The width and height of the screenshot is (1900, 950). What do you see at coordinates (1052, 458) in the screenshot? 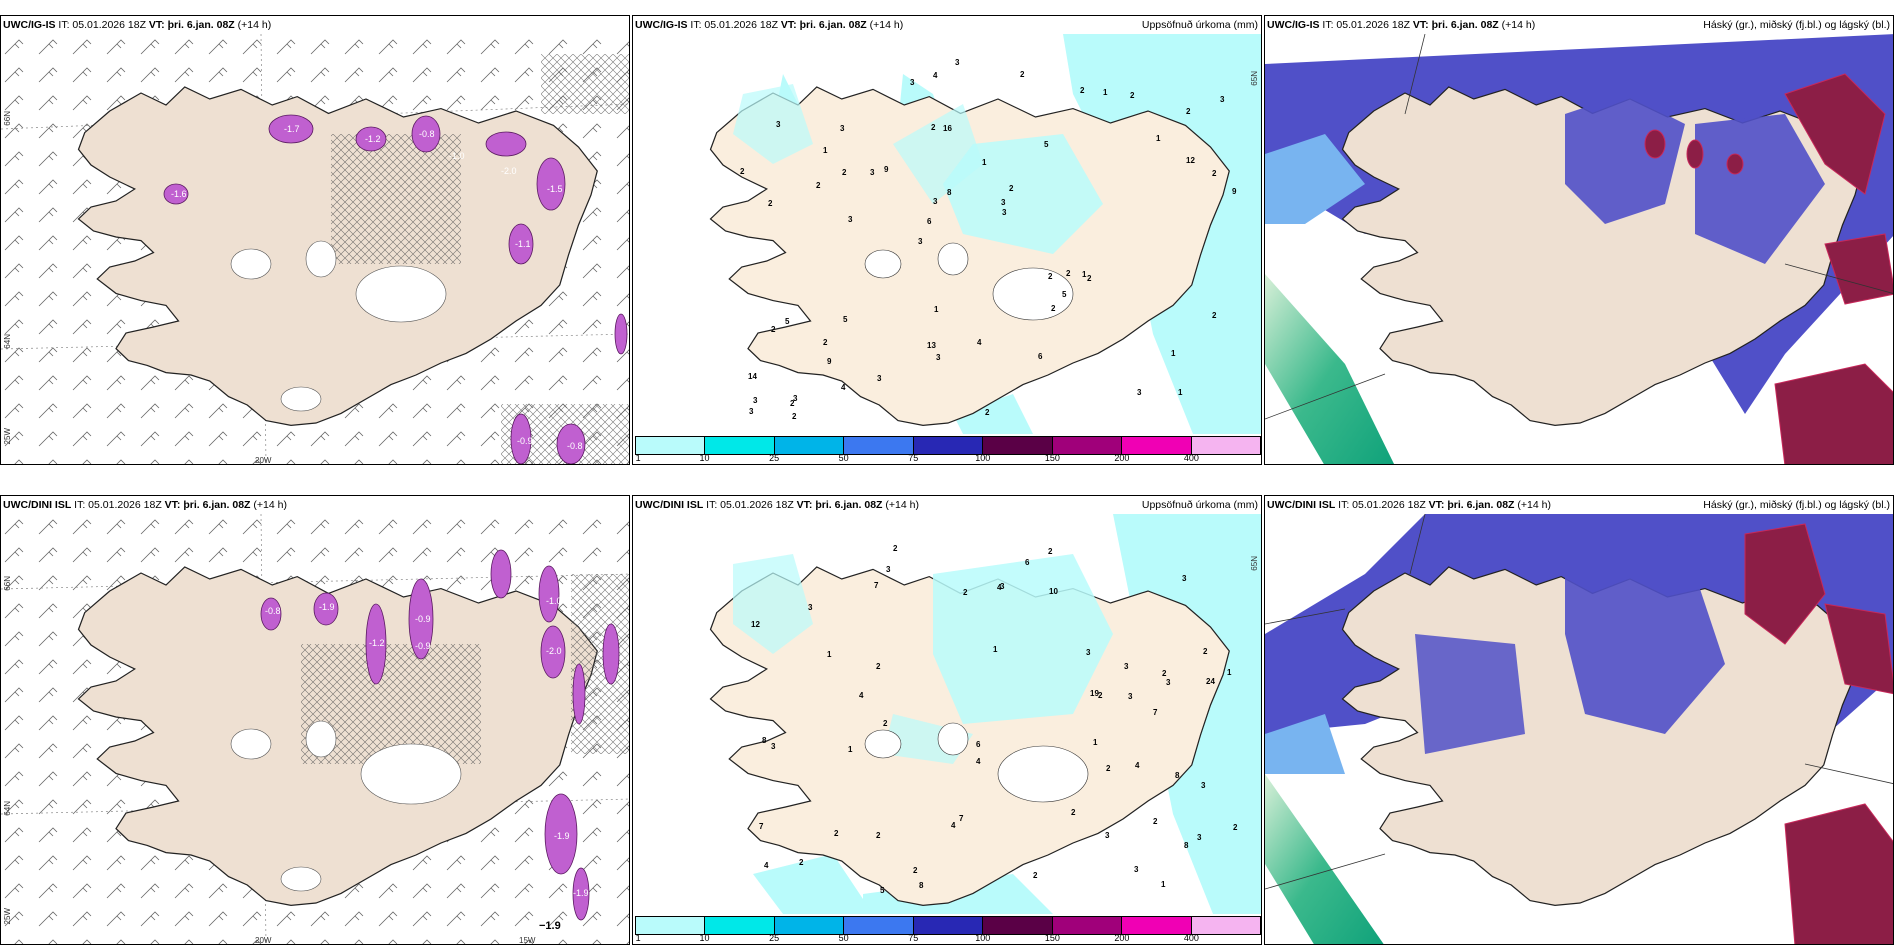
I see `colorbar-label: 150` at bounding box center [1052, 458].